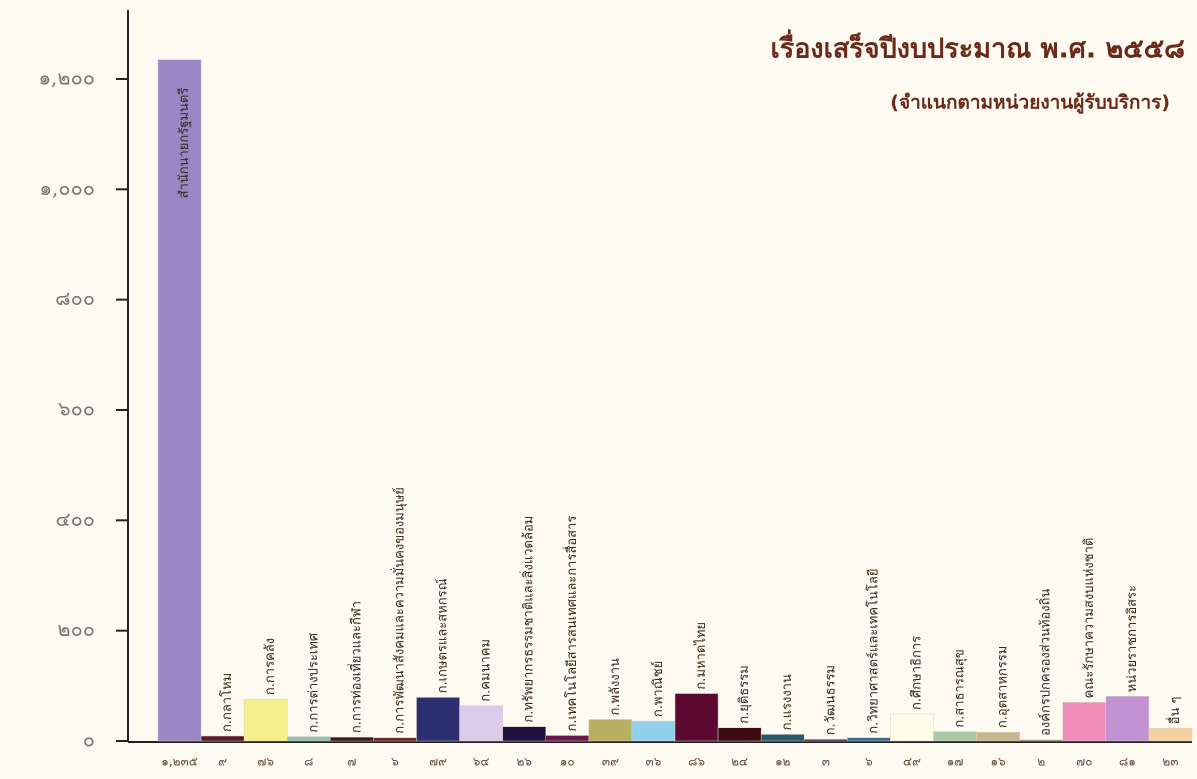  What do you see at coordinates (66, 77) in the screenshot?
I see `y-tick-label: ๑,๒๐๐` at bounding box center [66, 77].